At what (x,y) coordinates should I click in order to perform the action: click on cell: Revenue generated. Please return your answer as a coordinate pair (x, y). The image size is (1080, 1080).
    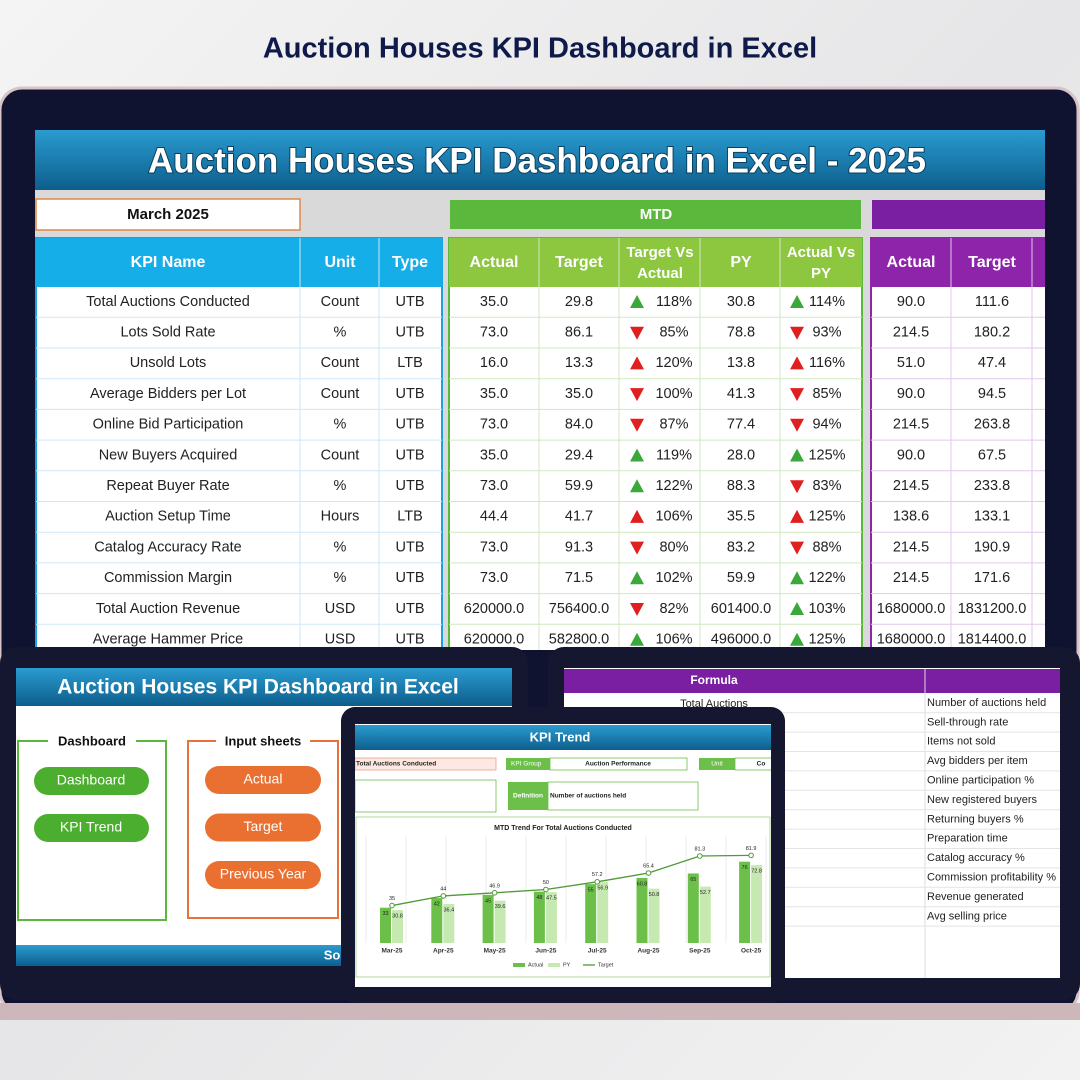
    Looking at the image, I should click on (975, 897).